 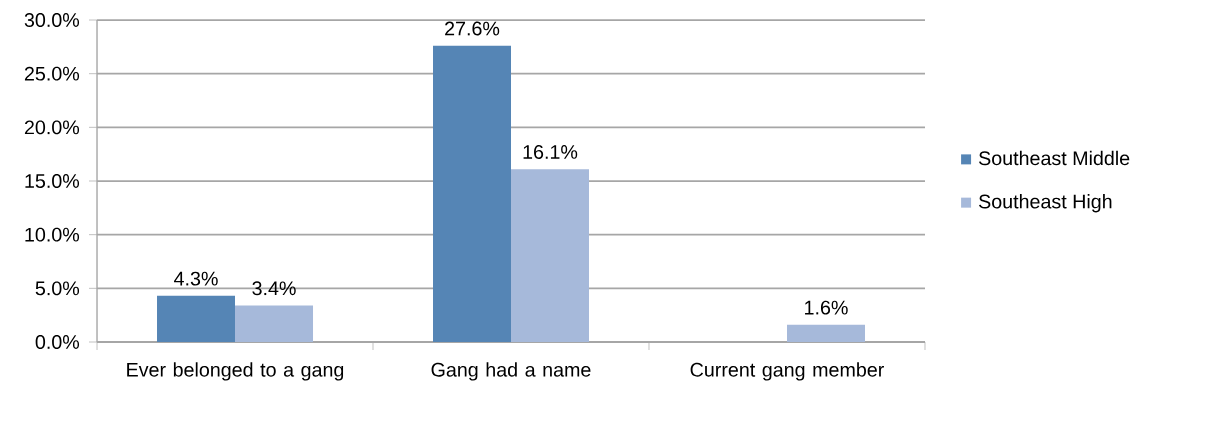 I want to click on legend-label: Southeast High, so click(x=1045, y=203).